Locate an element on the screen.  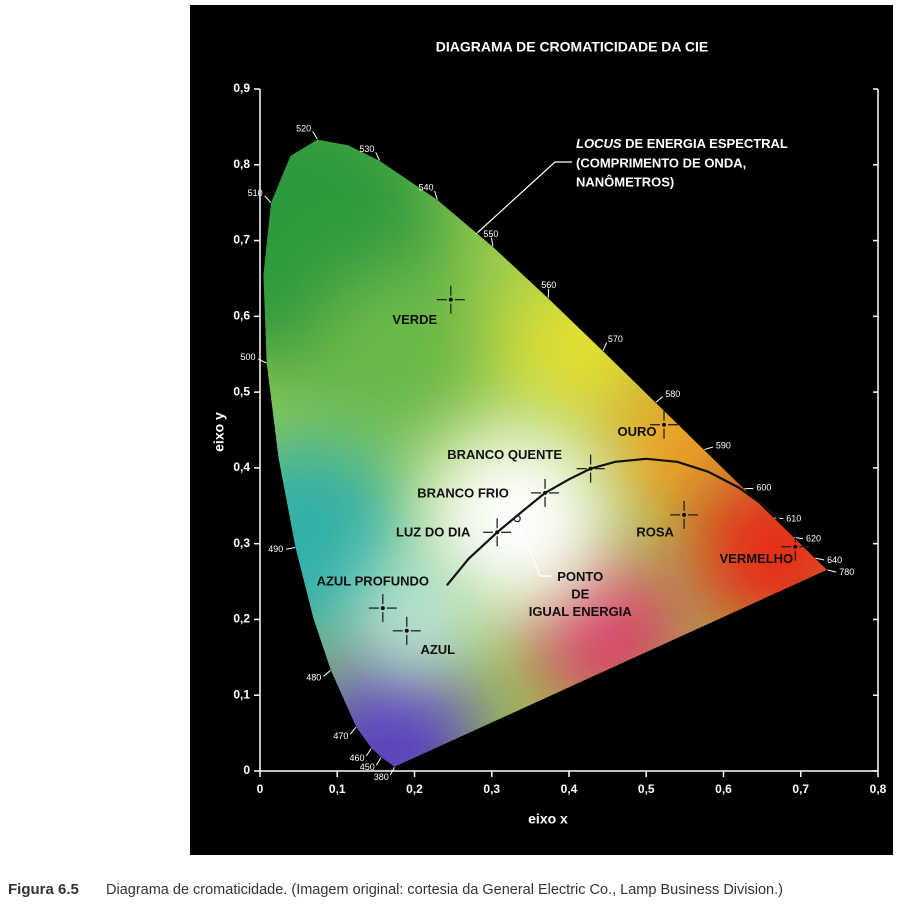
x-tick-label: 0,5 is located at coordinates (646, 789).